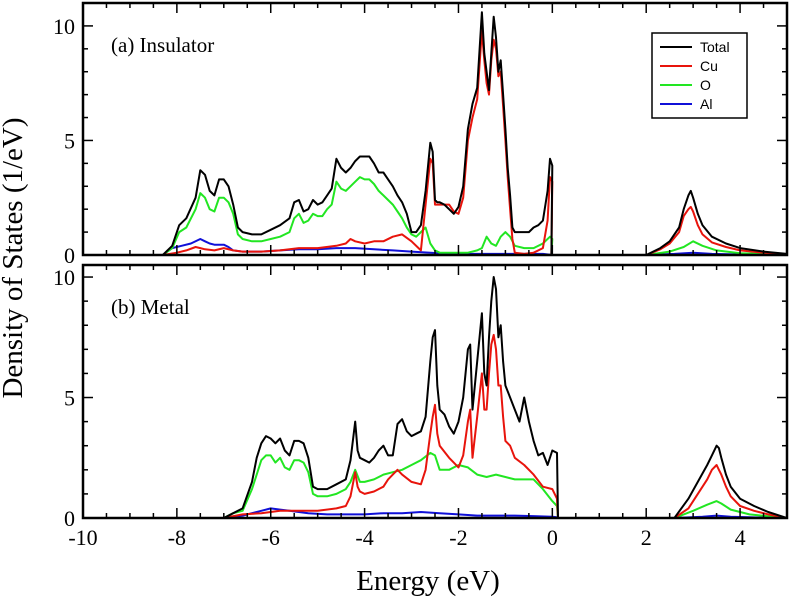 The height and width of the screenshot is (600, 789). What do you see at coordinates (740, 537) in the screenshot?
I see `x-tick-label: 4` at bounding box center [740, 537].